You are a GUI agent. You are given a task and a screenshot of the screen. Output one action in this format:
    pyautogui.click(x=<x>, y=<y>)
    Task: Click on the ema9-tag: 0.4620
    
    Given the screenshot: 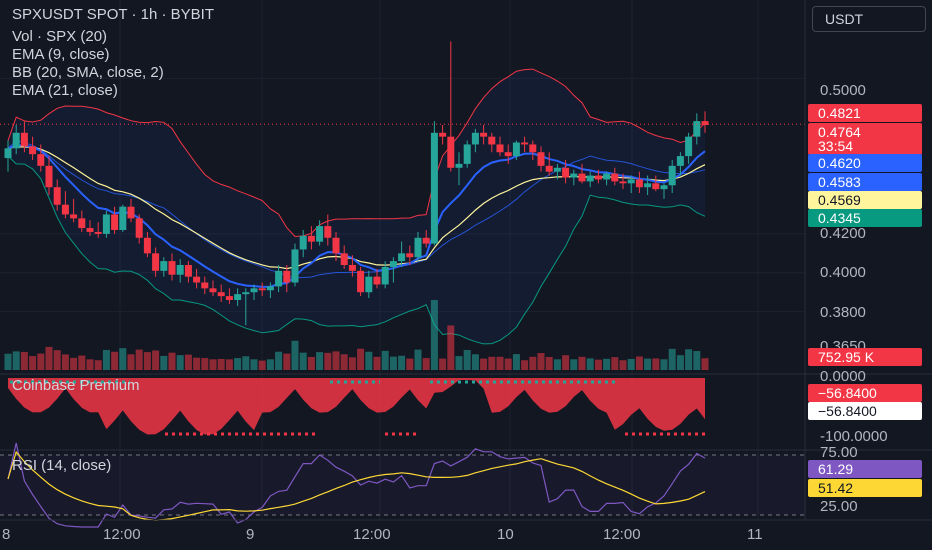 What is the action you would take?
    pyautogui.click(x=865, y=163)
    